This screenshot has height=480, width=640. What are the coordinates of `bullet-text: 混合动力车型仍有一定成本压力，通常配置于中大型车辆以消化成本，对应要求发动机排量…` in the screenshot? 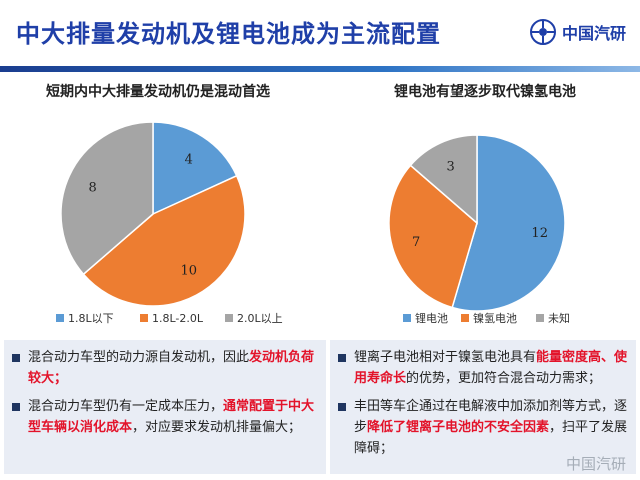 It's located at (174, 417).